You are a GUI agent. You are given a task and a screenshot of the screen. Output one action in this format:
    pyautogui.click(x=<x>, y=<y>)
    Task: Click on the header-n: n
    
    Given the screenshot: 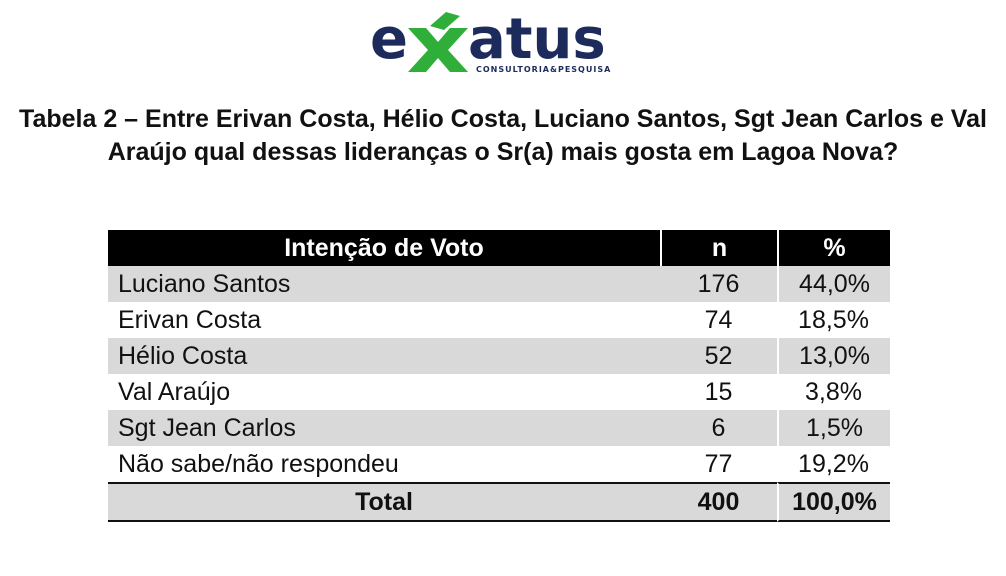 What is the action you would take?
    pyautogui.click(x=718, y=248)
    